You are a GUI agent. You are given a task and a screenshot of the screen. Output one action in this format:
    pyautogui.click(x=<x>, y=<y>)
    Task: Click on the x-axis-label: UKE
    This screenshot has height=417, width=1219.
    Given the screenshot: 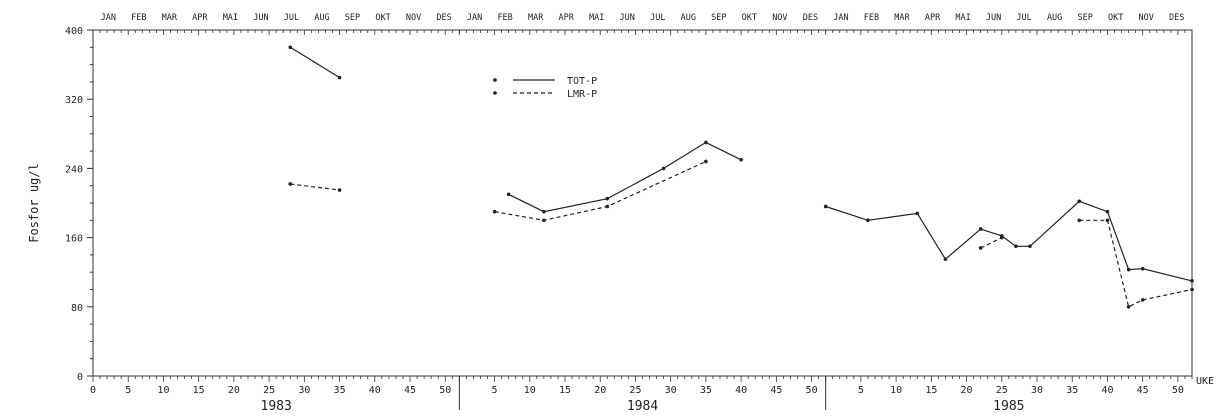 What is the action you would take?
    pyautogui.click(x=1205, y=381)
    